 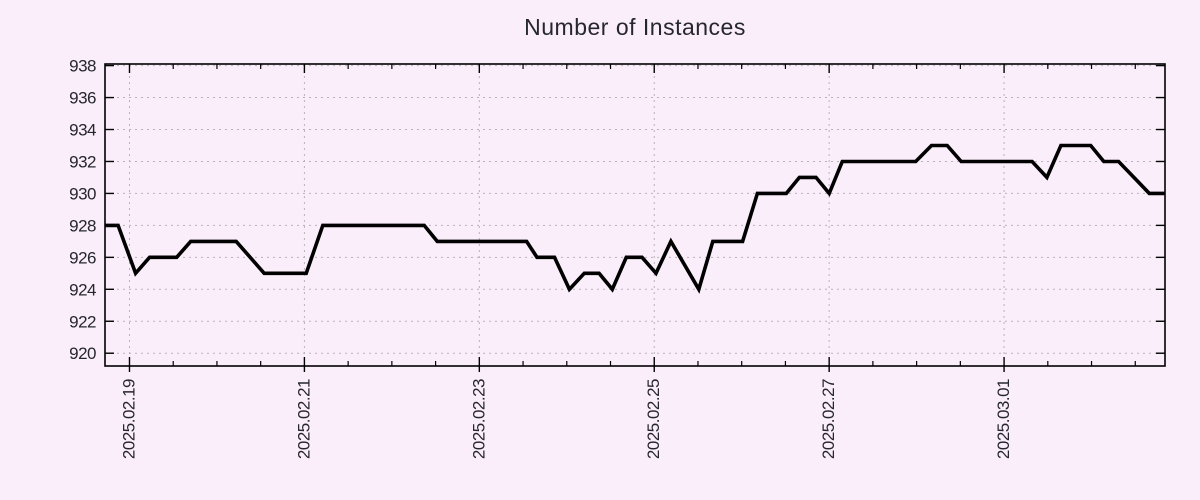 I want to click on y-tick-label: 920, so click(x=82, y=353).